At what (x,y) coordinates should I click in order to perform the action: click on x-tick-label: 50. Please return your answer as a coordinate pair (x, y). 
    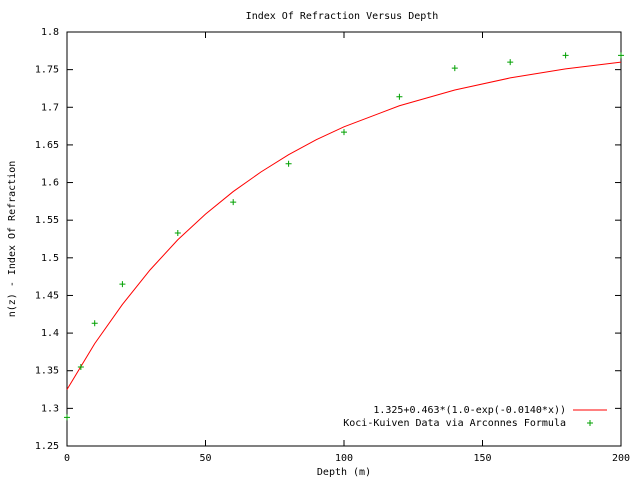
    Looking at the image, I should click on (205, 458).